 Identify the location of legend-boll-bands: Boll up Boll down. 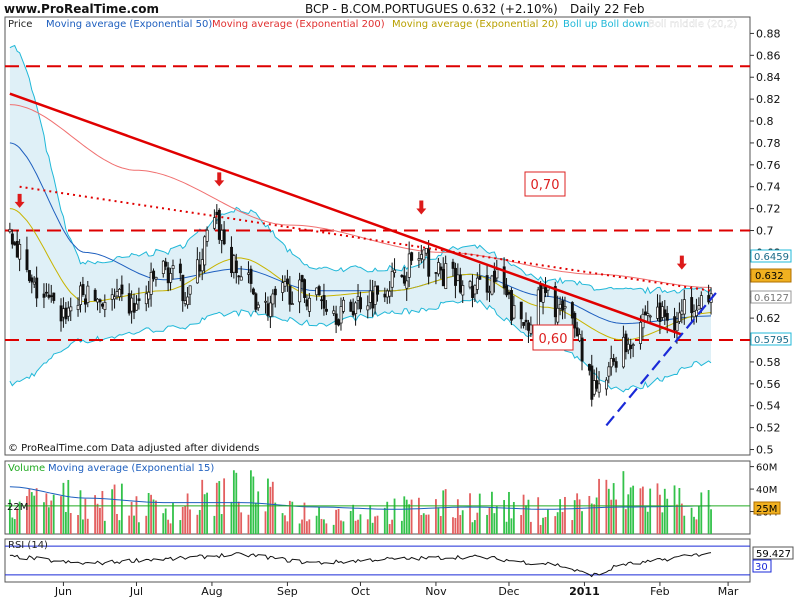
(606, 24).